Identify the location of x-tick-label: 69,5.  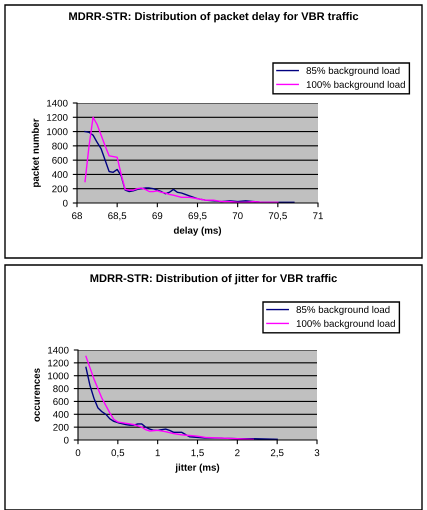
(197, 216).